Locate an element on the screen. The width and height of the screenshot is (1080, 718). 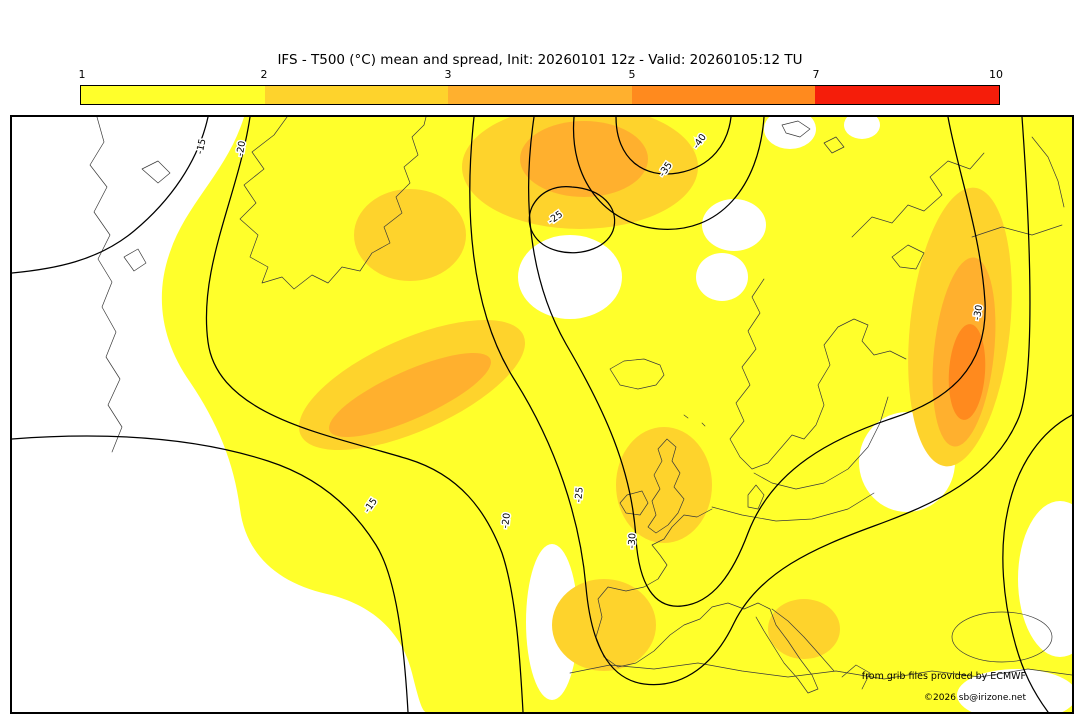
greece-coast is located at coordinates (856, 677).